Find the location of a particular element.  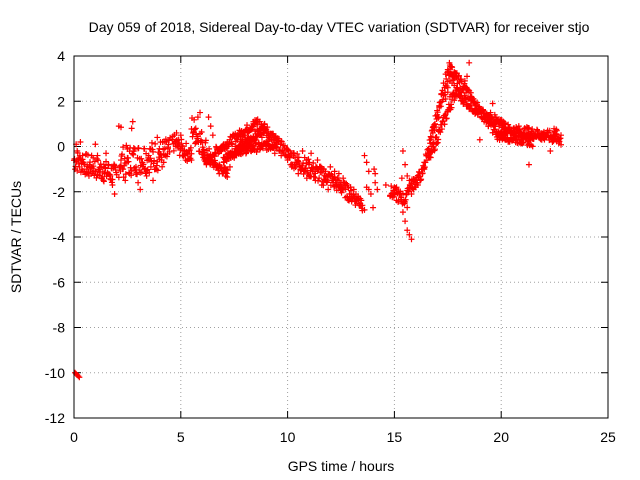

x-tick-label: 15 is located at coordinates (395, 437).